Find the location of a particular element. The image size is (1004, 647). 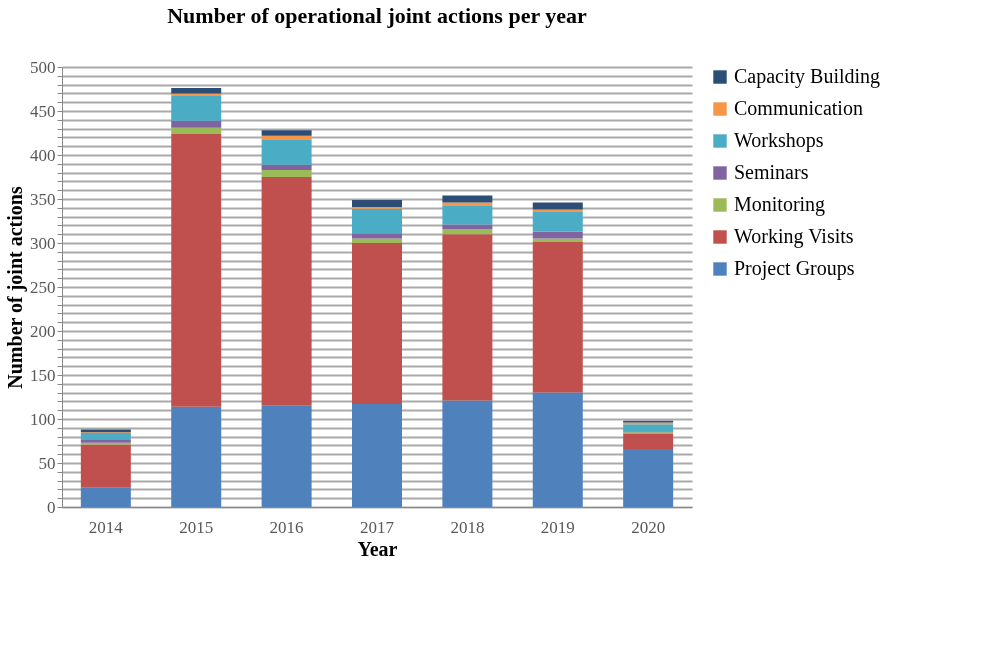

y-tick-label: 0 is located at coordinates (51, 507).